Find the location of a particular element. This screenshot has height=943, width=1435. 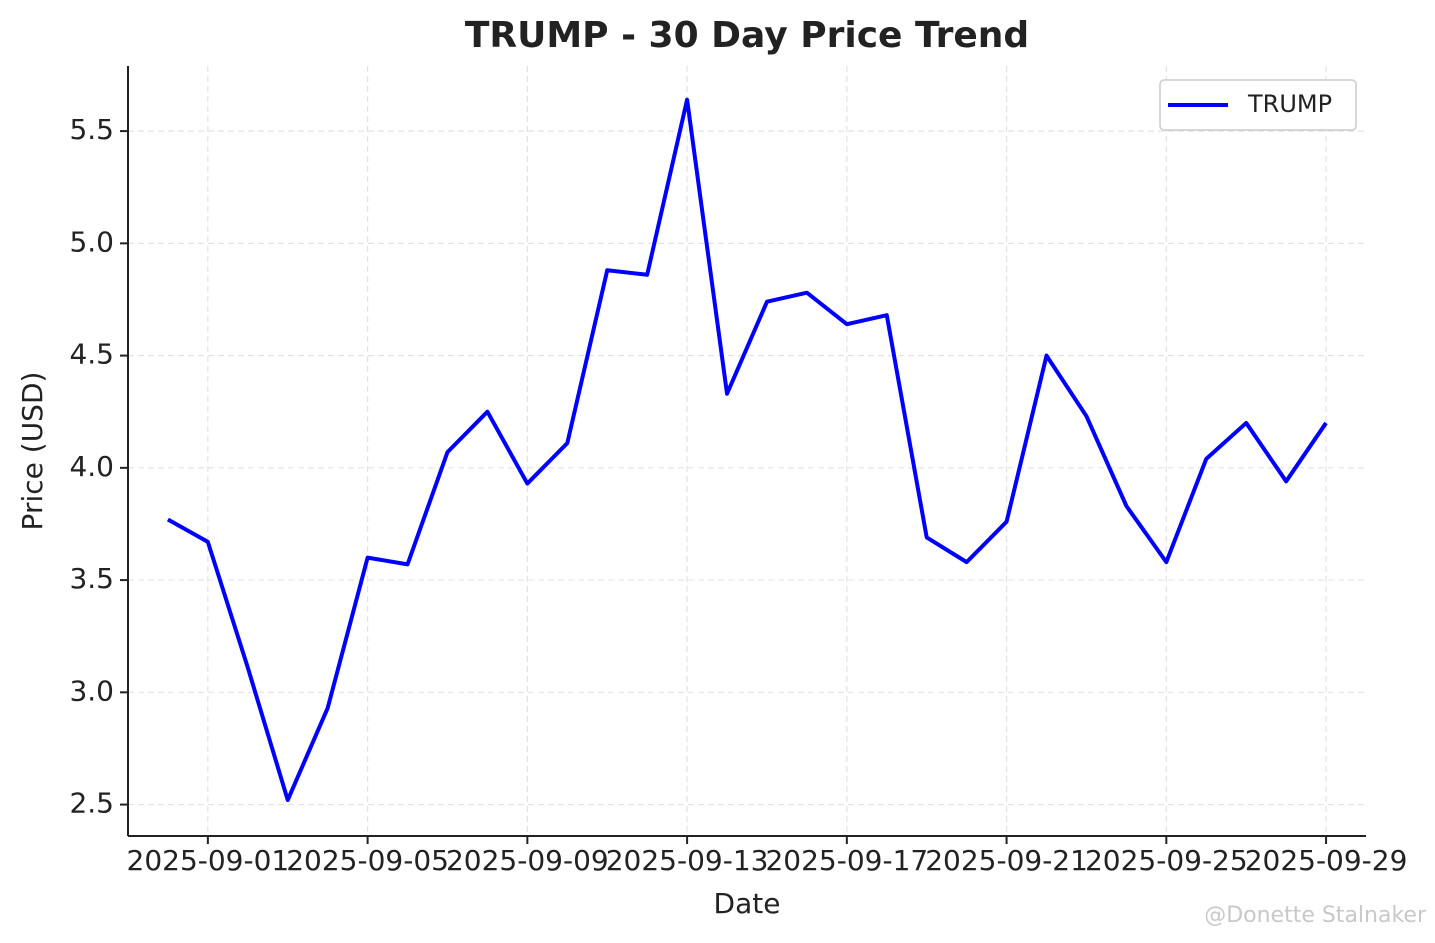

chart-title: TRUMP - 30 Day Price Trend is located at coordinates (747, 35).